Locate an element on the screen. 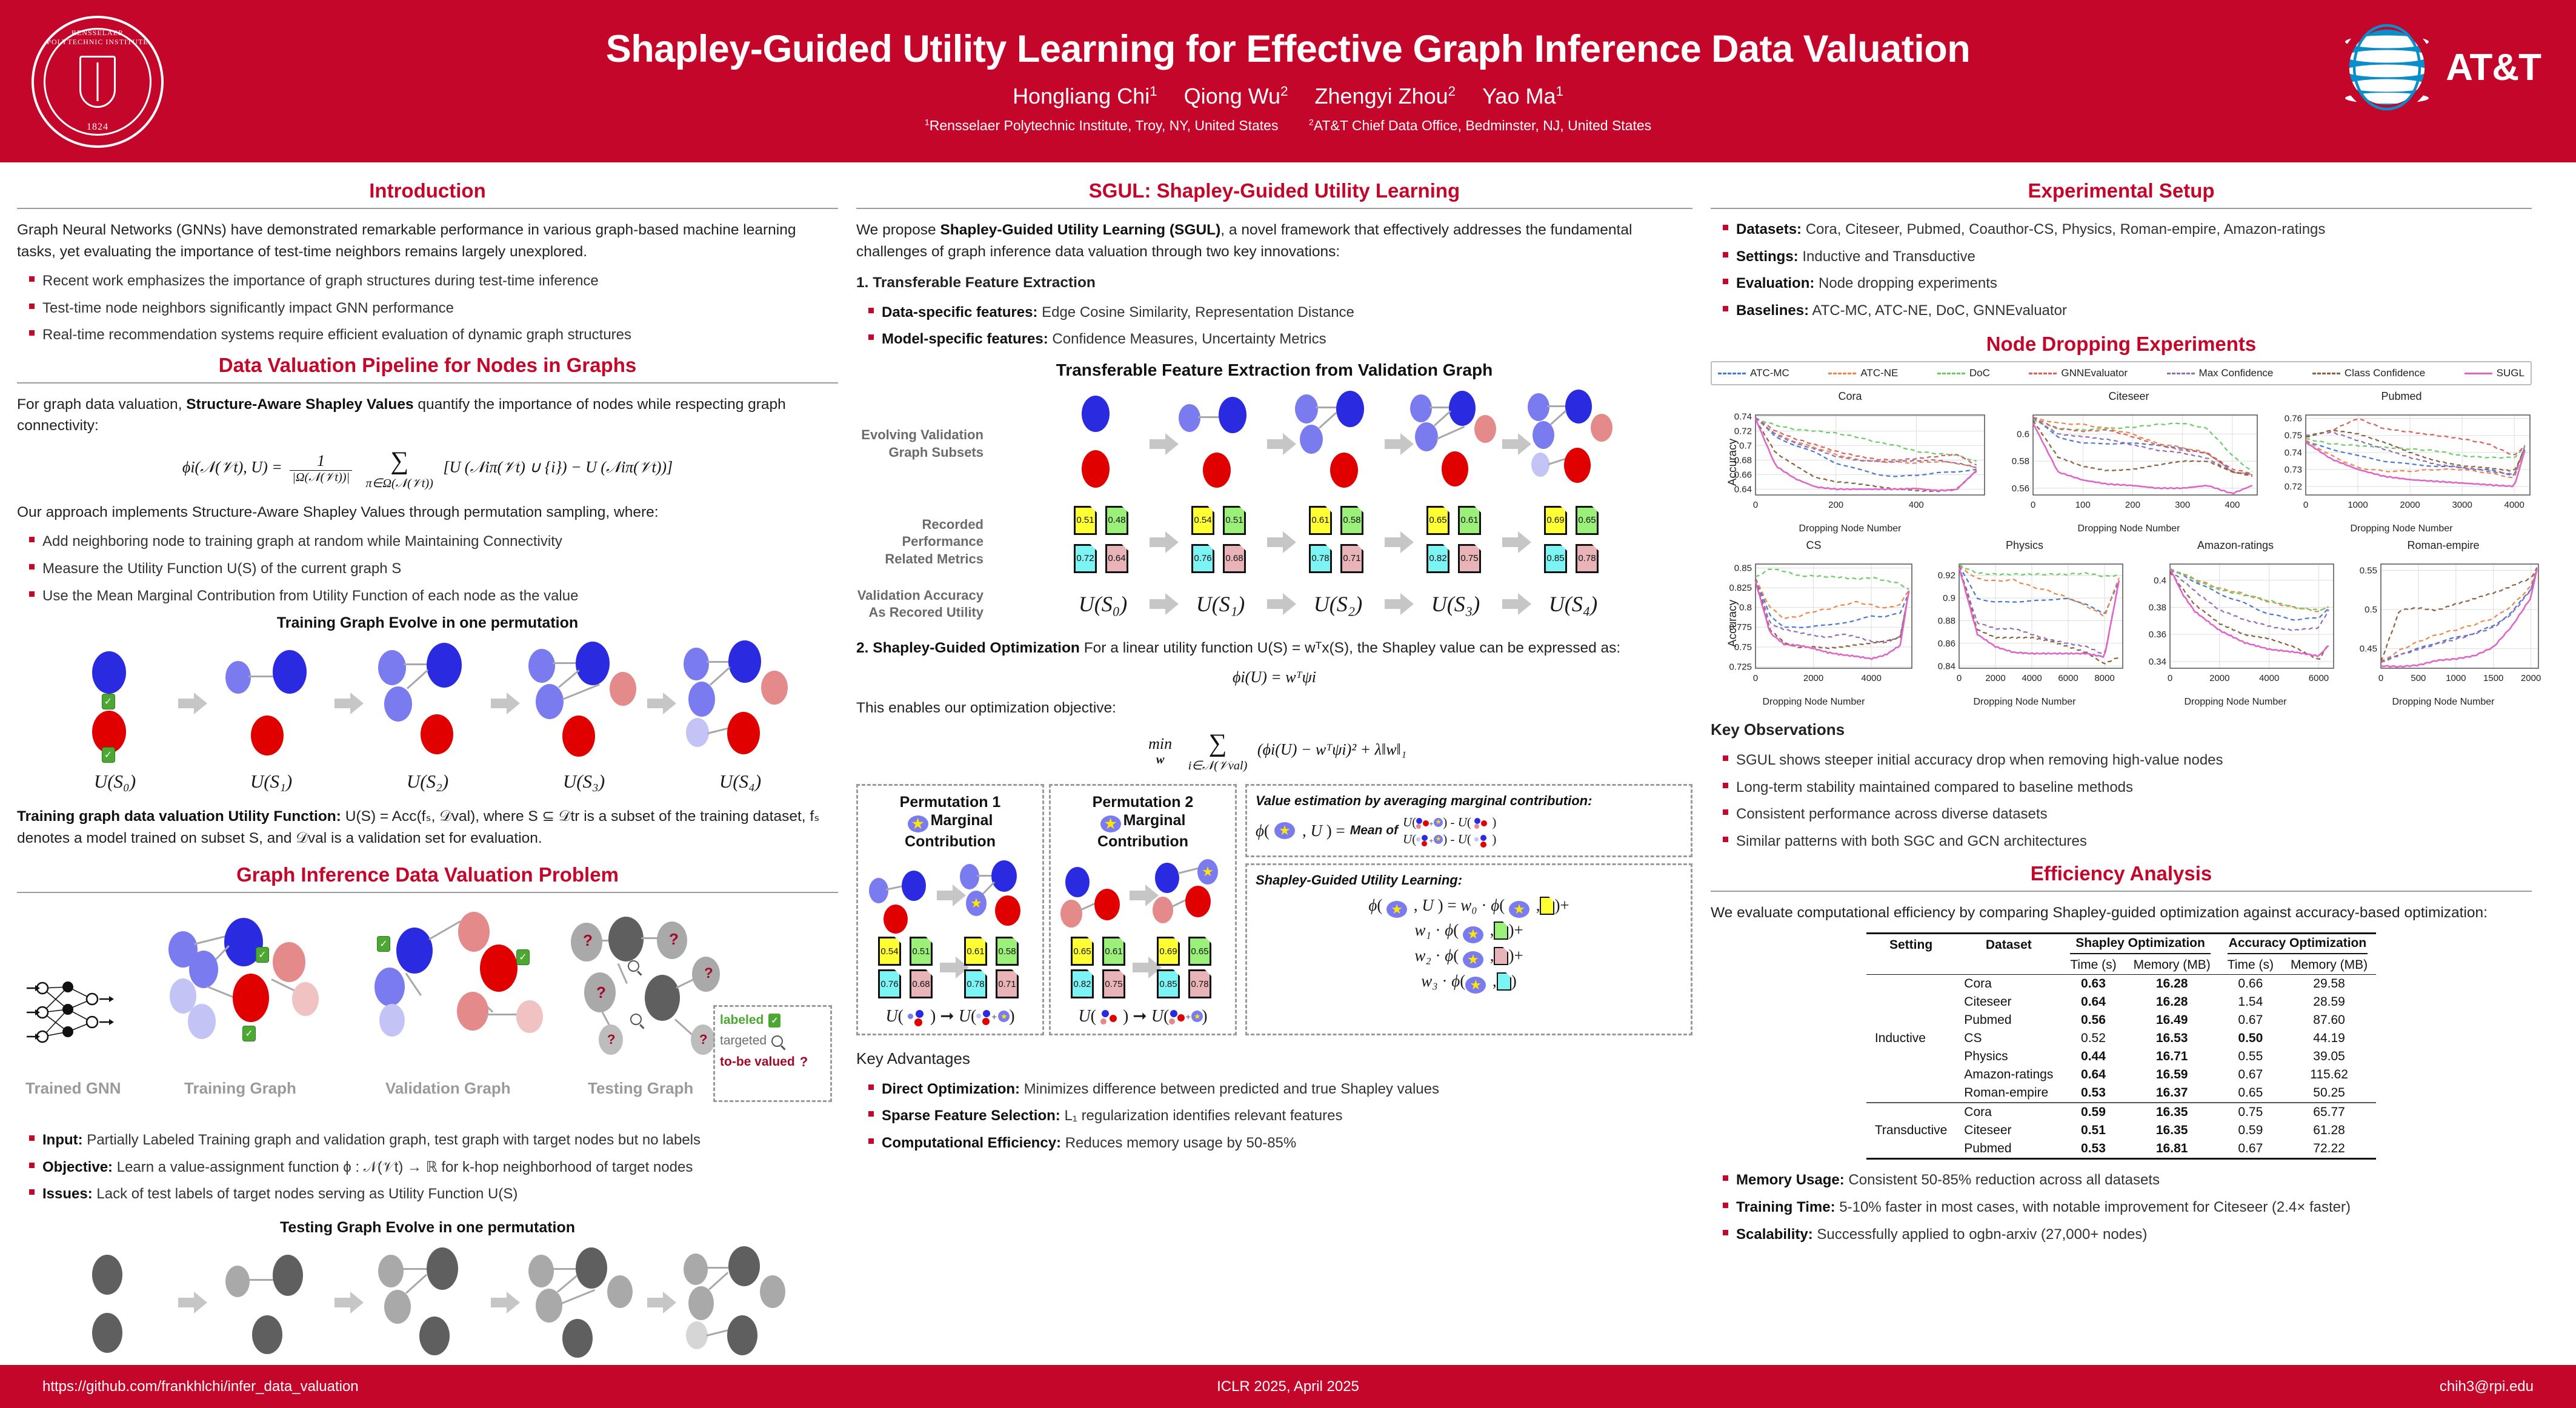 The image size is (2576, 1408). x-tick-label: 0 is located at coordinates (2380, 678).